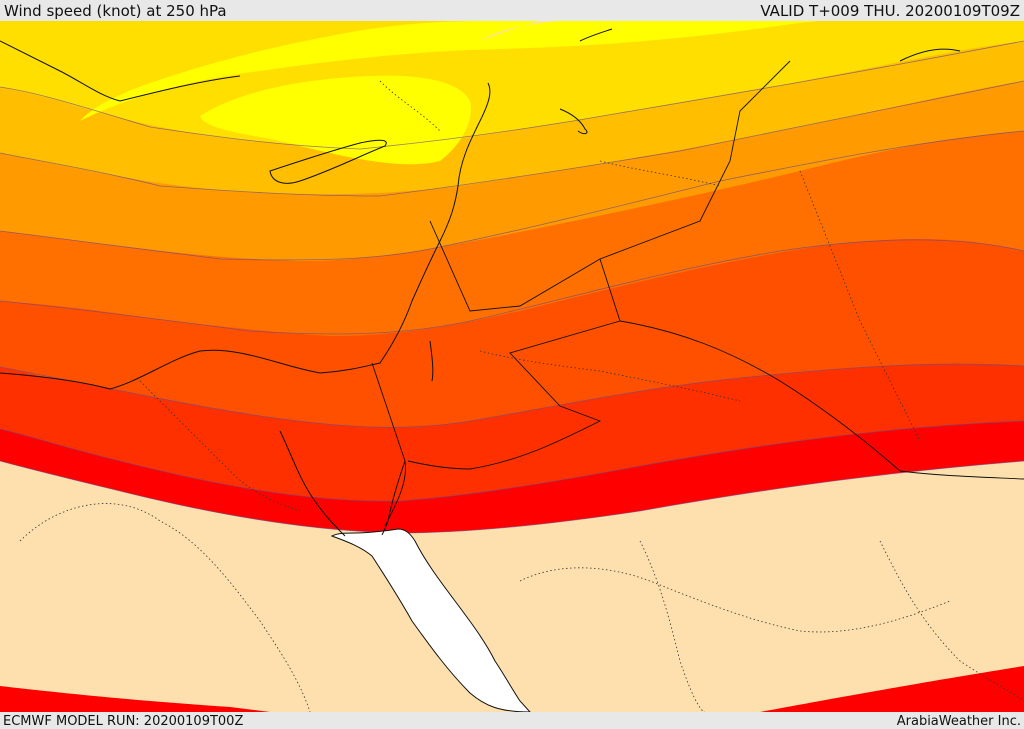 Image resolution: width=1024 pixels, height=729 pixels. I want to click on wind-band-bottom-right, so click(892, 689).